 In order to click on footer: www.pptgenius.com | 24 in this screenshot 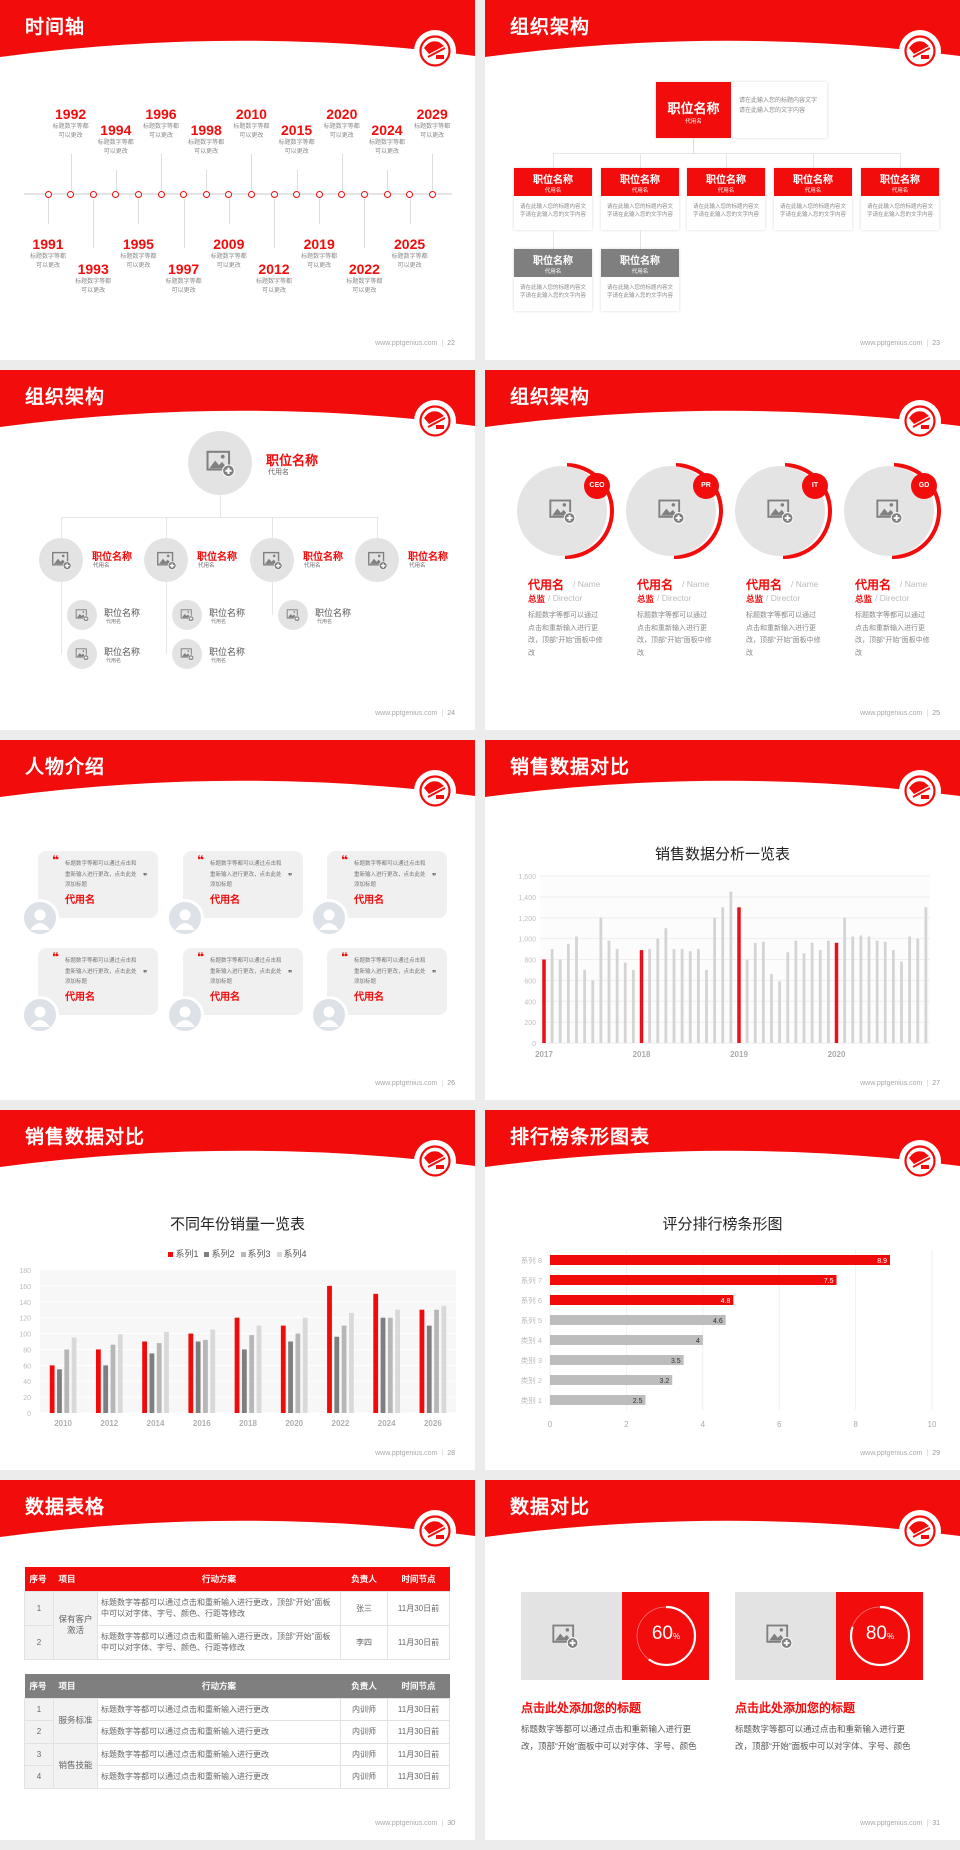, I will do `click(415, 713)`.